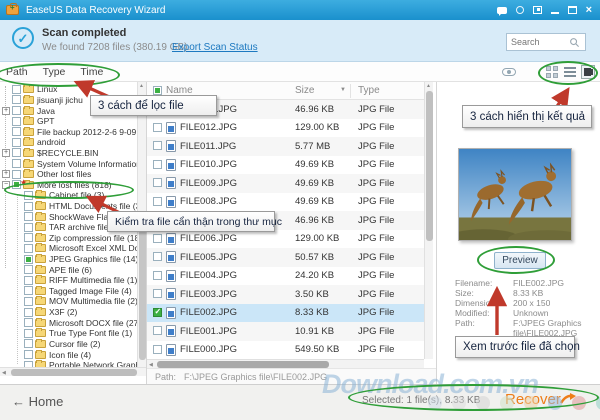 This screenshot has height=420, width=600. I want to click on tree-item: Cabinet file (3), so click(69, 195).